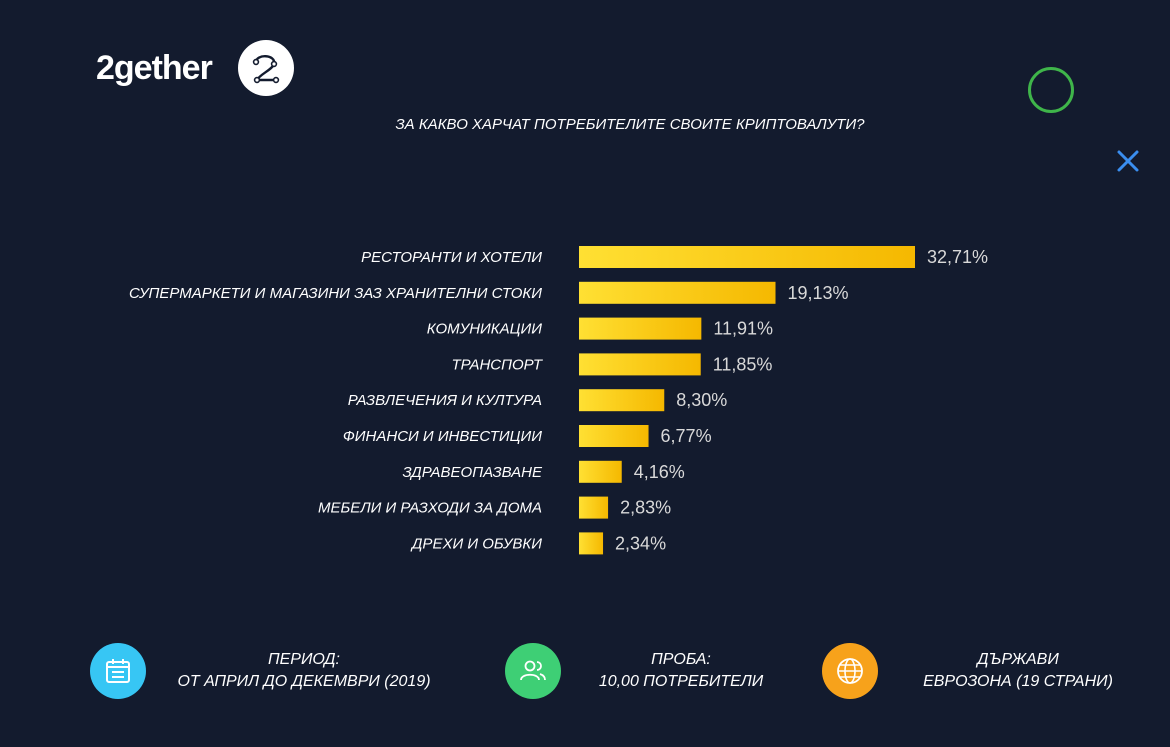 This screenshot has width=1170, height=747. I want to click on brand-name: 2gether, so click(154, 67).